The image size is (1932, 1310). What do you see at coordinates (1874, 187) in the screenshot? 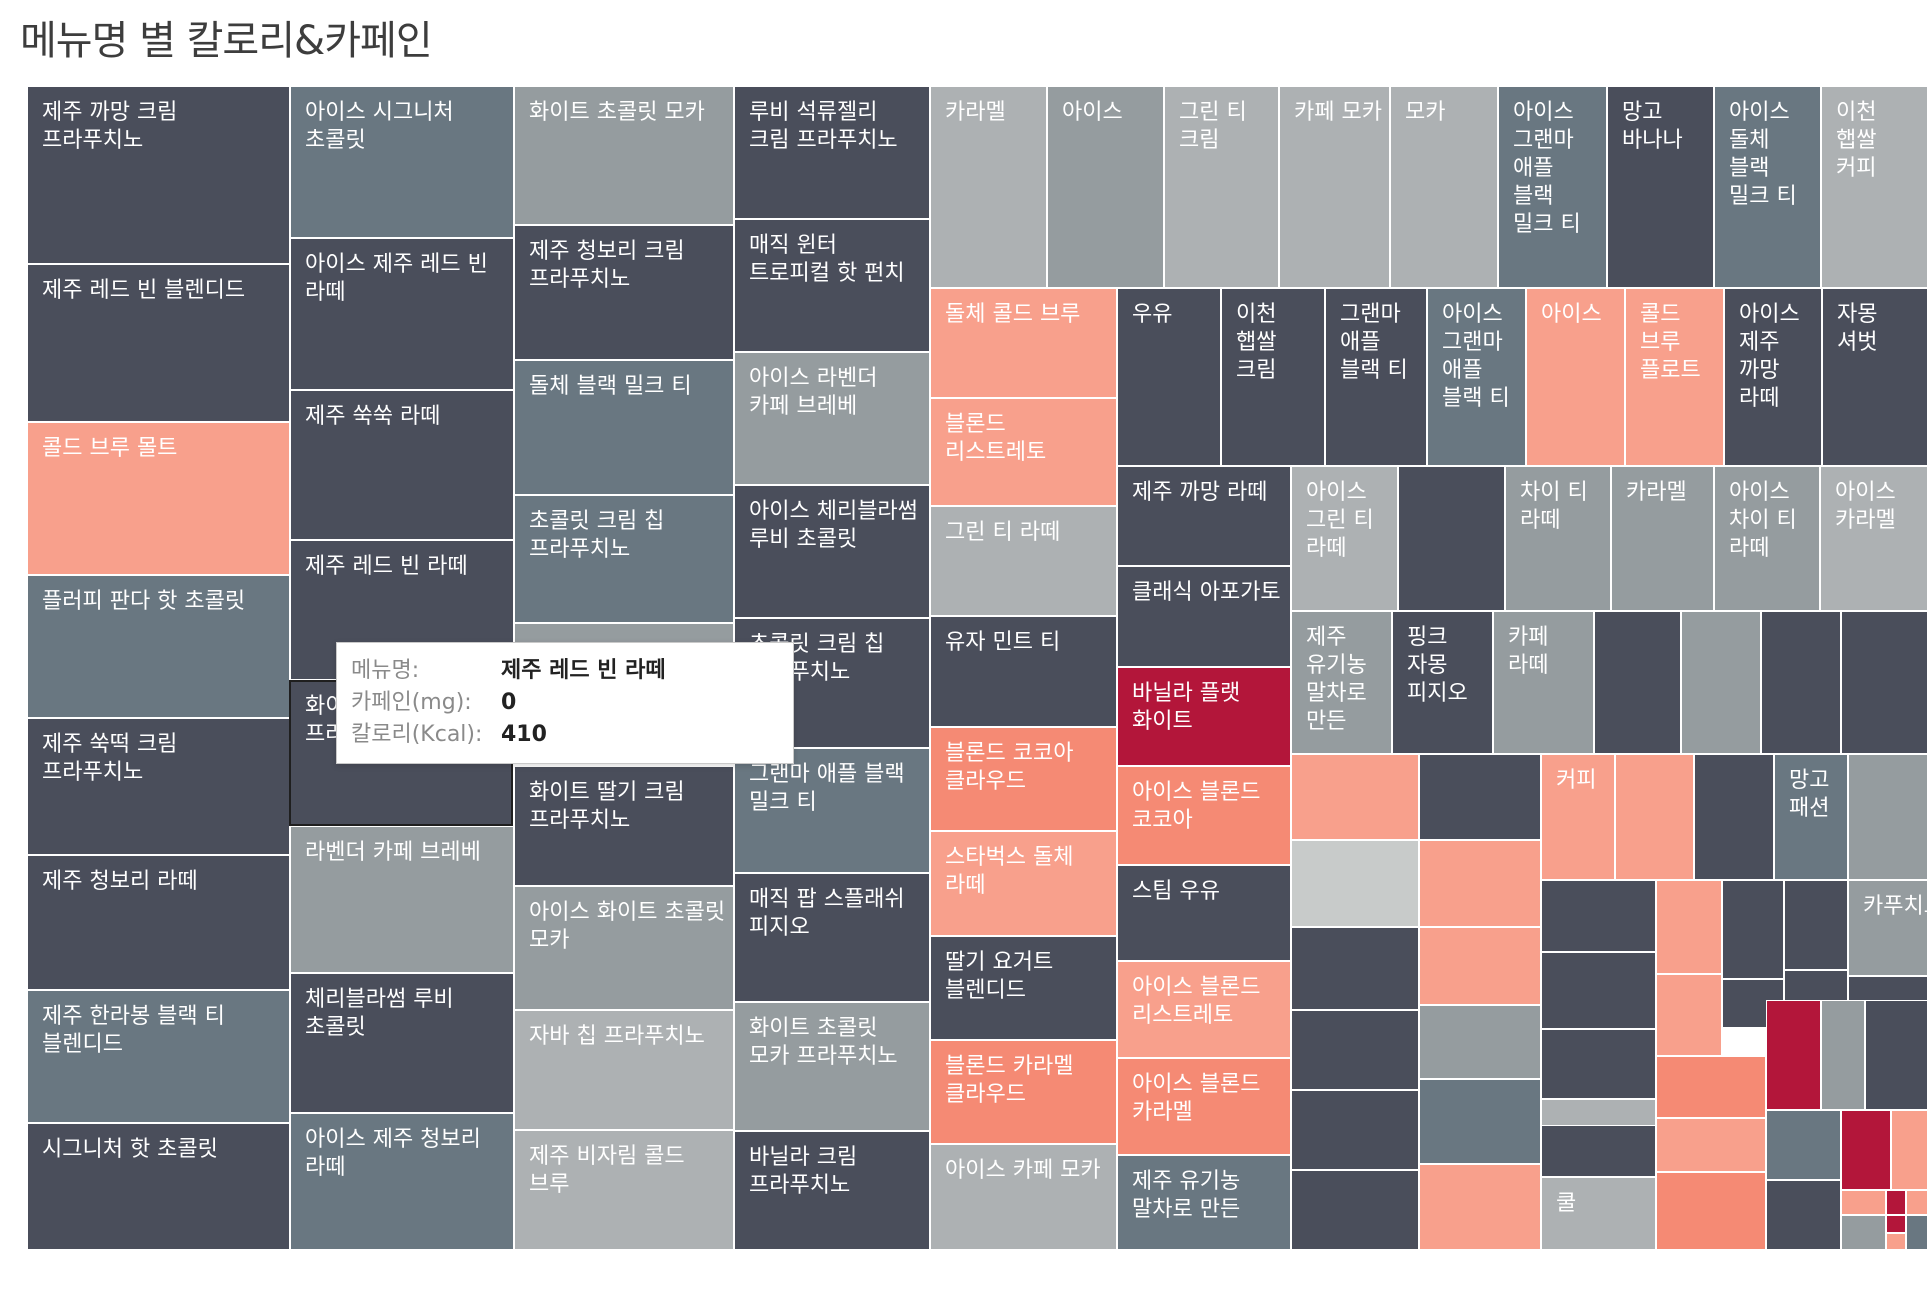
I see `treemap-cell: 이천 햅쌀 커피` at bounding box center [1874, 187].